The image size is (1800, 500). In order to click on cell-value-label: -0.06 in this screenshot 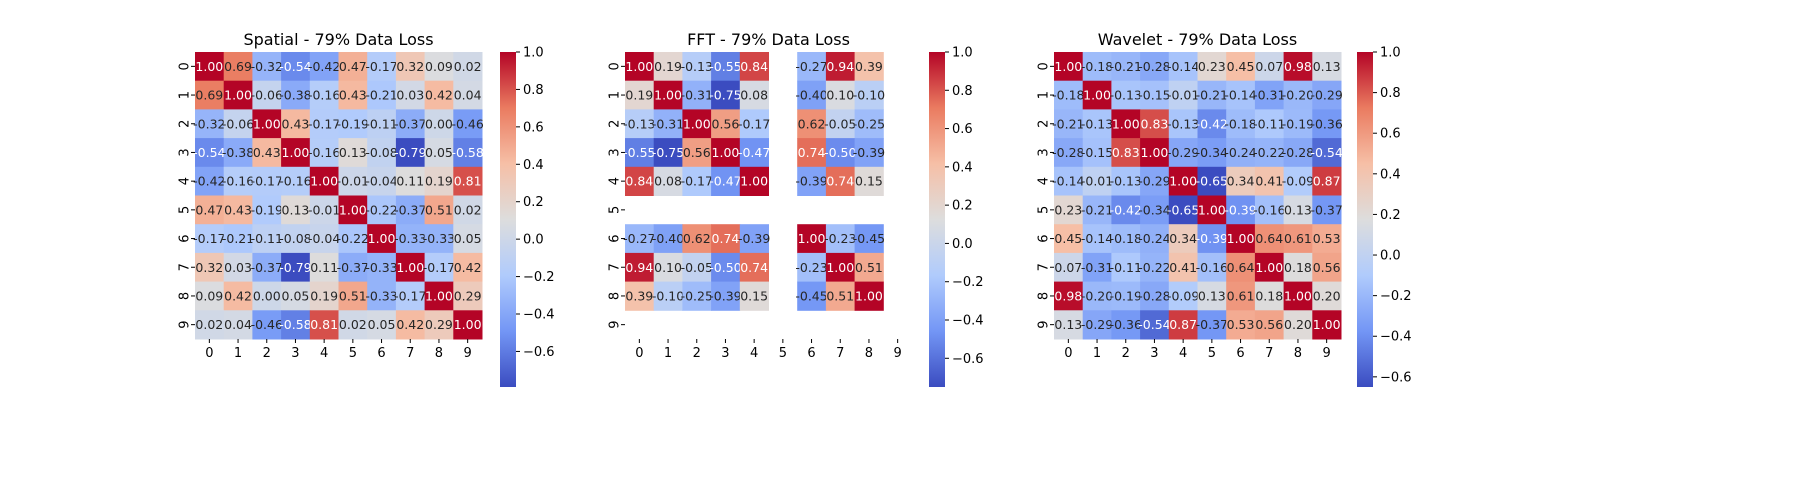, I will do `click(238, 123)`.